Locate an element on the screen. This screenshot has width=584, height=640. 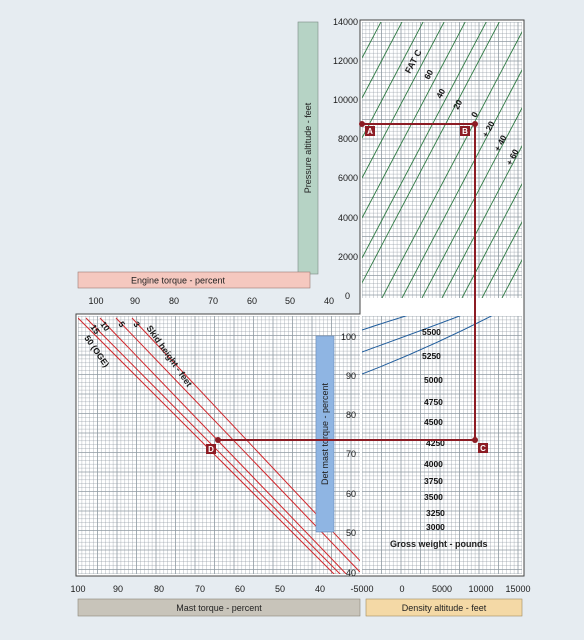
marker-d-box is located at coordinates (211, 449).